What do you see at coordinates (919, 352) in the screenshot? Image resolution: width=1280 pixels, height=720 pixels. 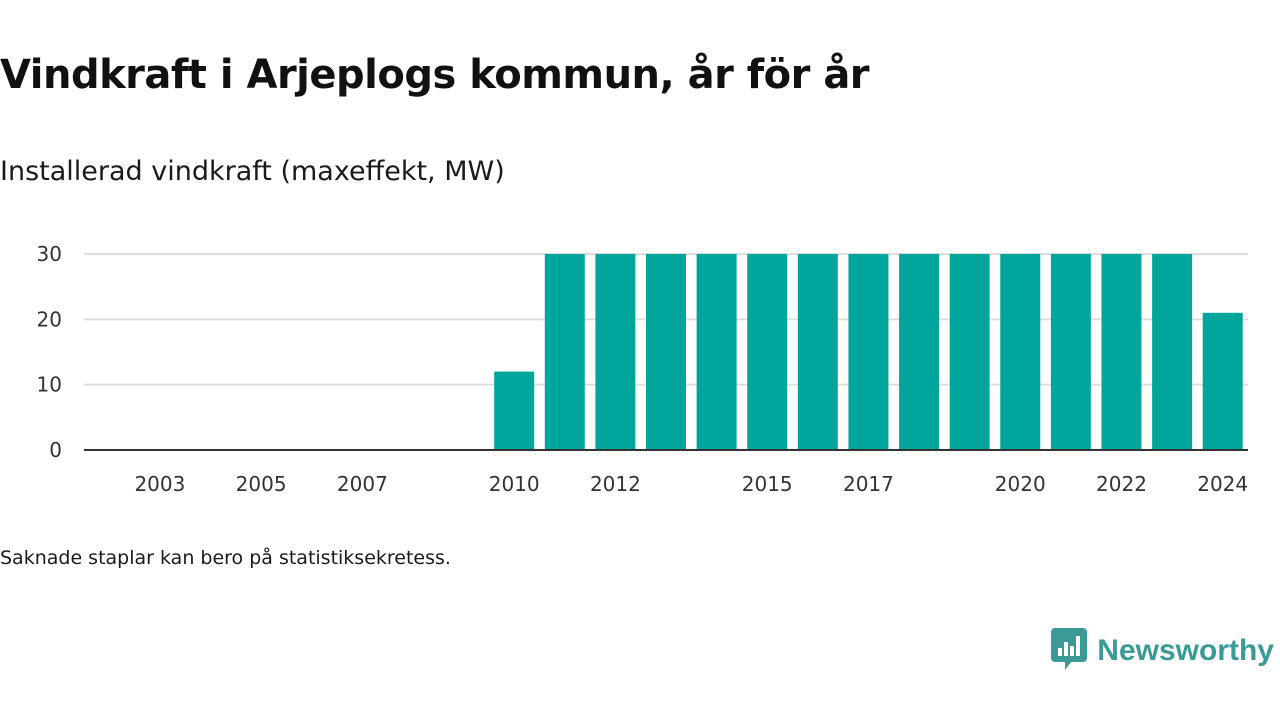 I see `bar-2018` at bounding box center [919, 352].